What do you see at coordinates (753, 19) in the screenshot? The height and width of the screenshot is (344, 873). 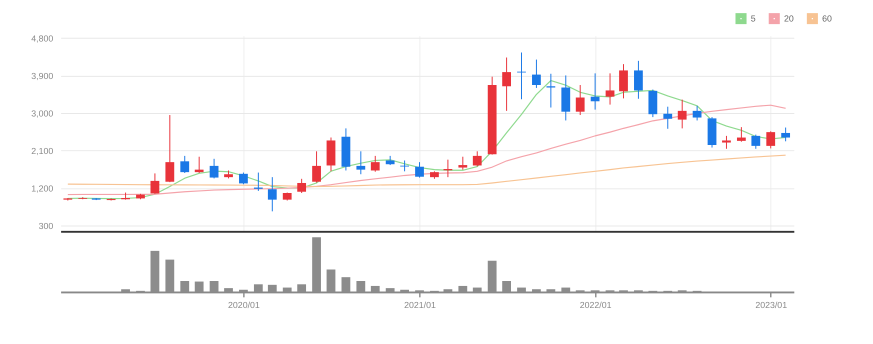 I see `legend-label: 5` at bounding box center [753, 19].